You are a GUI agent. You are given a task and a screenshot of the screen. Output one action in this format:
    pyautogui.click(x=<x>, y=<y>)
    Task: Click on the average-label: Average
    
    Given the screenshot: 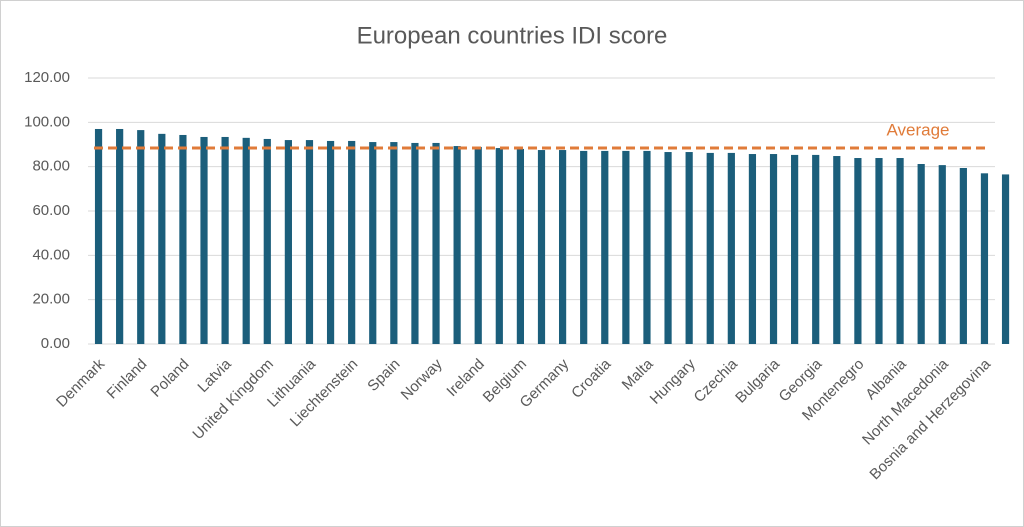 What is the action you would take?
    pyautogui.click(x=917, y=129)
    